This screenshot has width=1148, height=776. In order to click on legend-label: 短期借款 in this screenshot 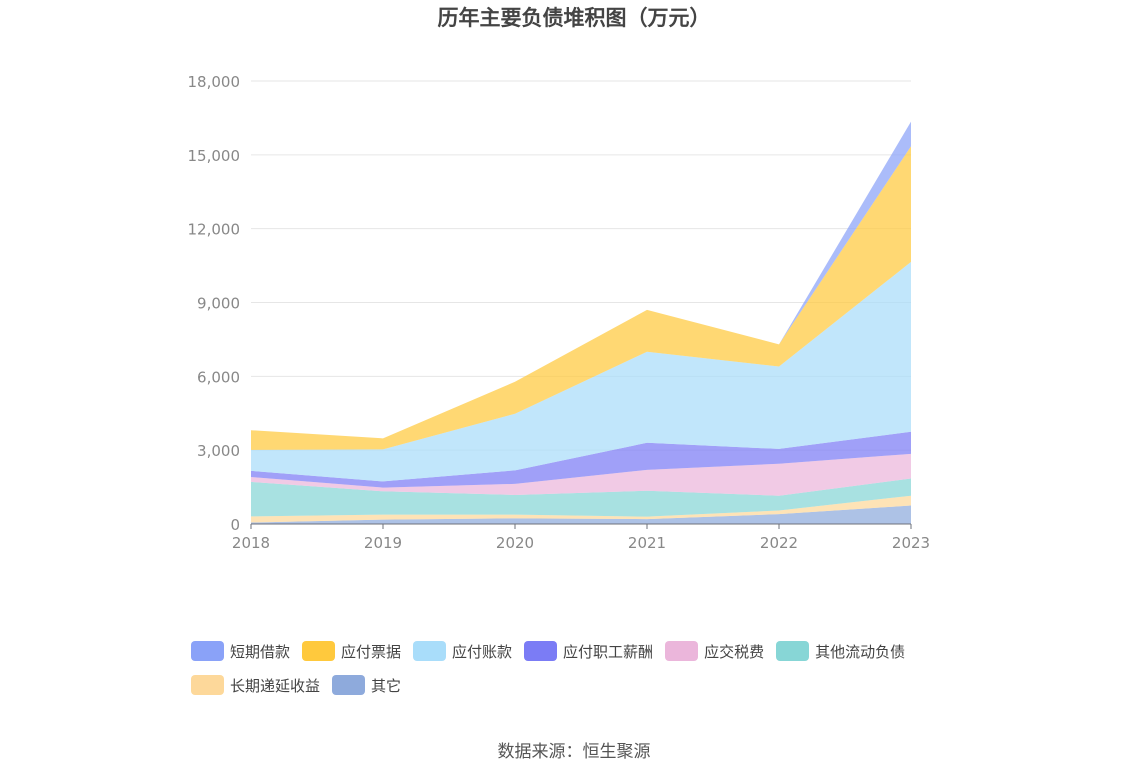, I will do `click(260, 651)`.